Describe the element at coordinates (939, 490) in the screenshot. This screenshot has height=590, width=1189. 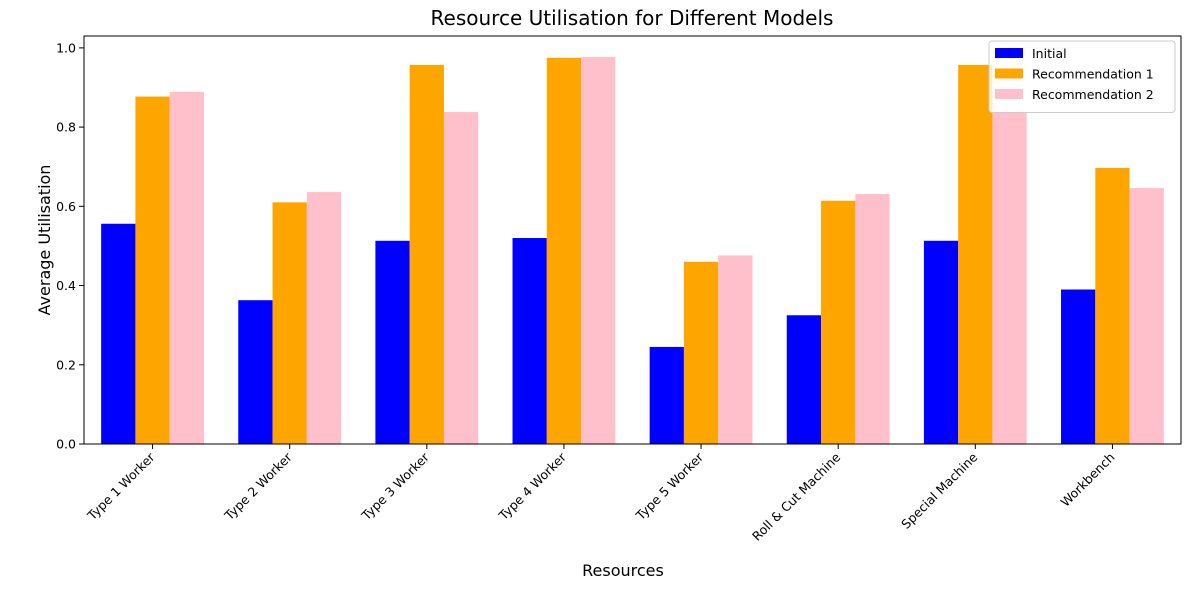
I see `x-tick-label: Special Machine` at that location.